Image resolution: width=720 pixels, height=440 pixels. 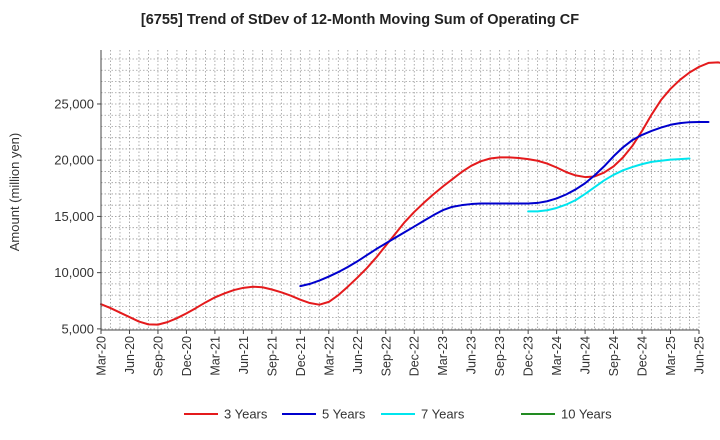 What do you see at coordinates (329, 356) in the screenshot?
I see `x-tick-label: Mar-22` at bounding box center [329, 356].